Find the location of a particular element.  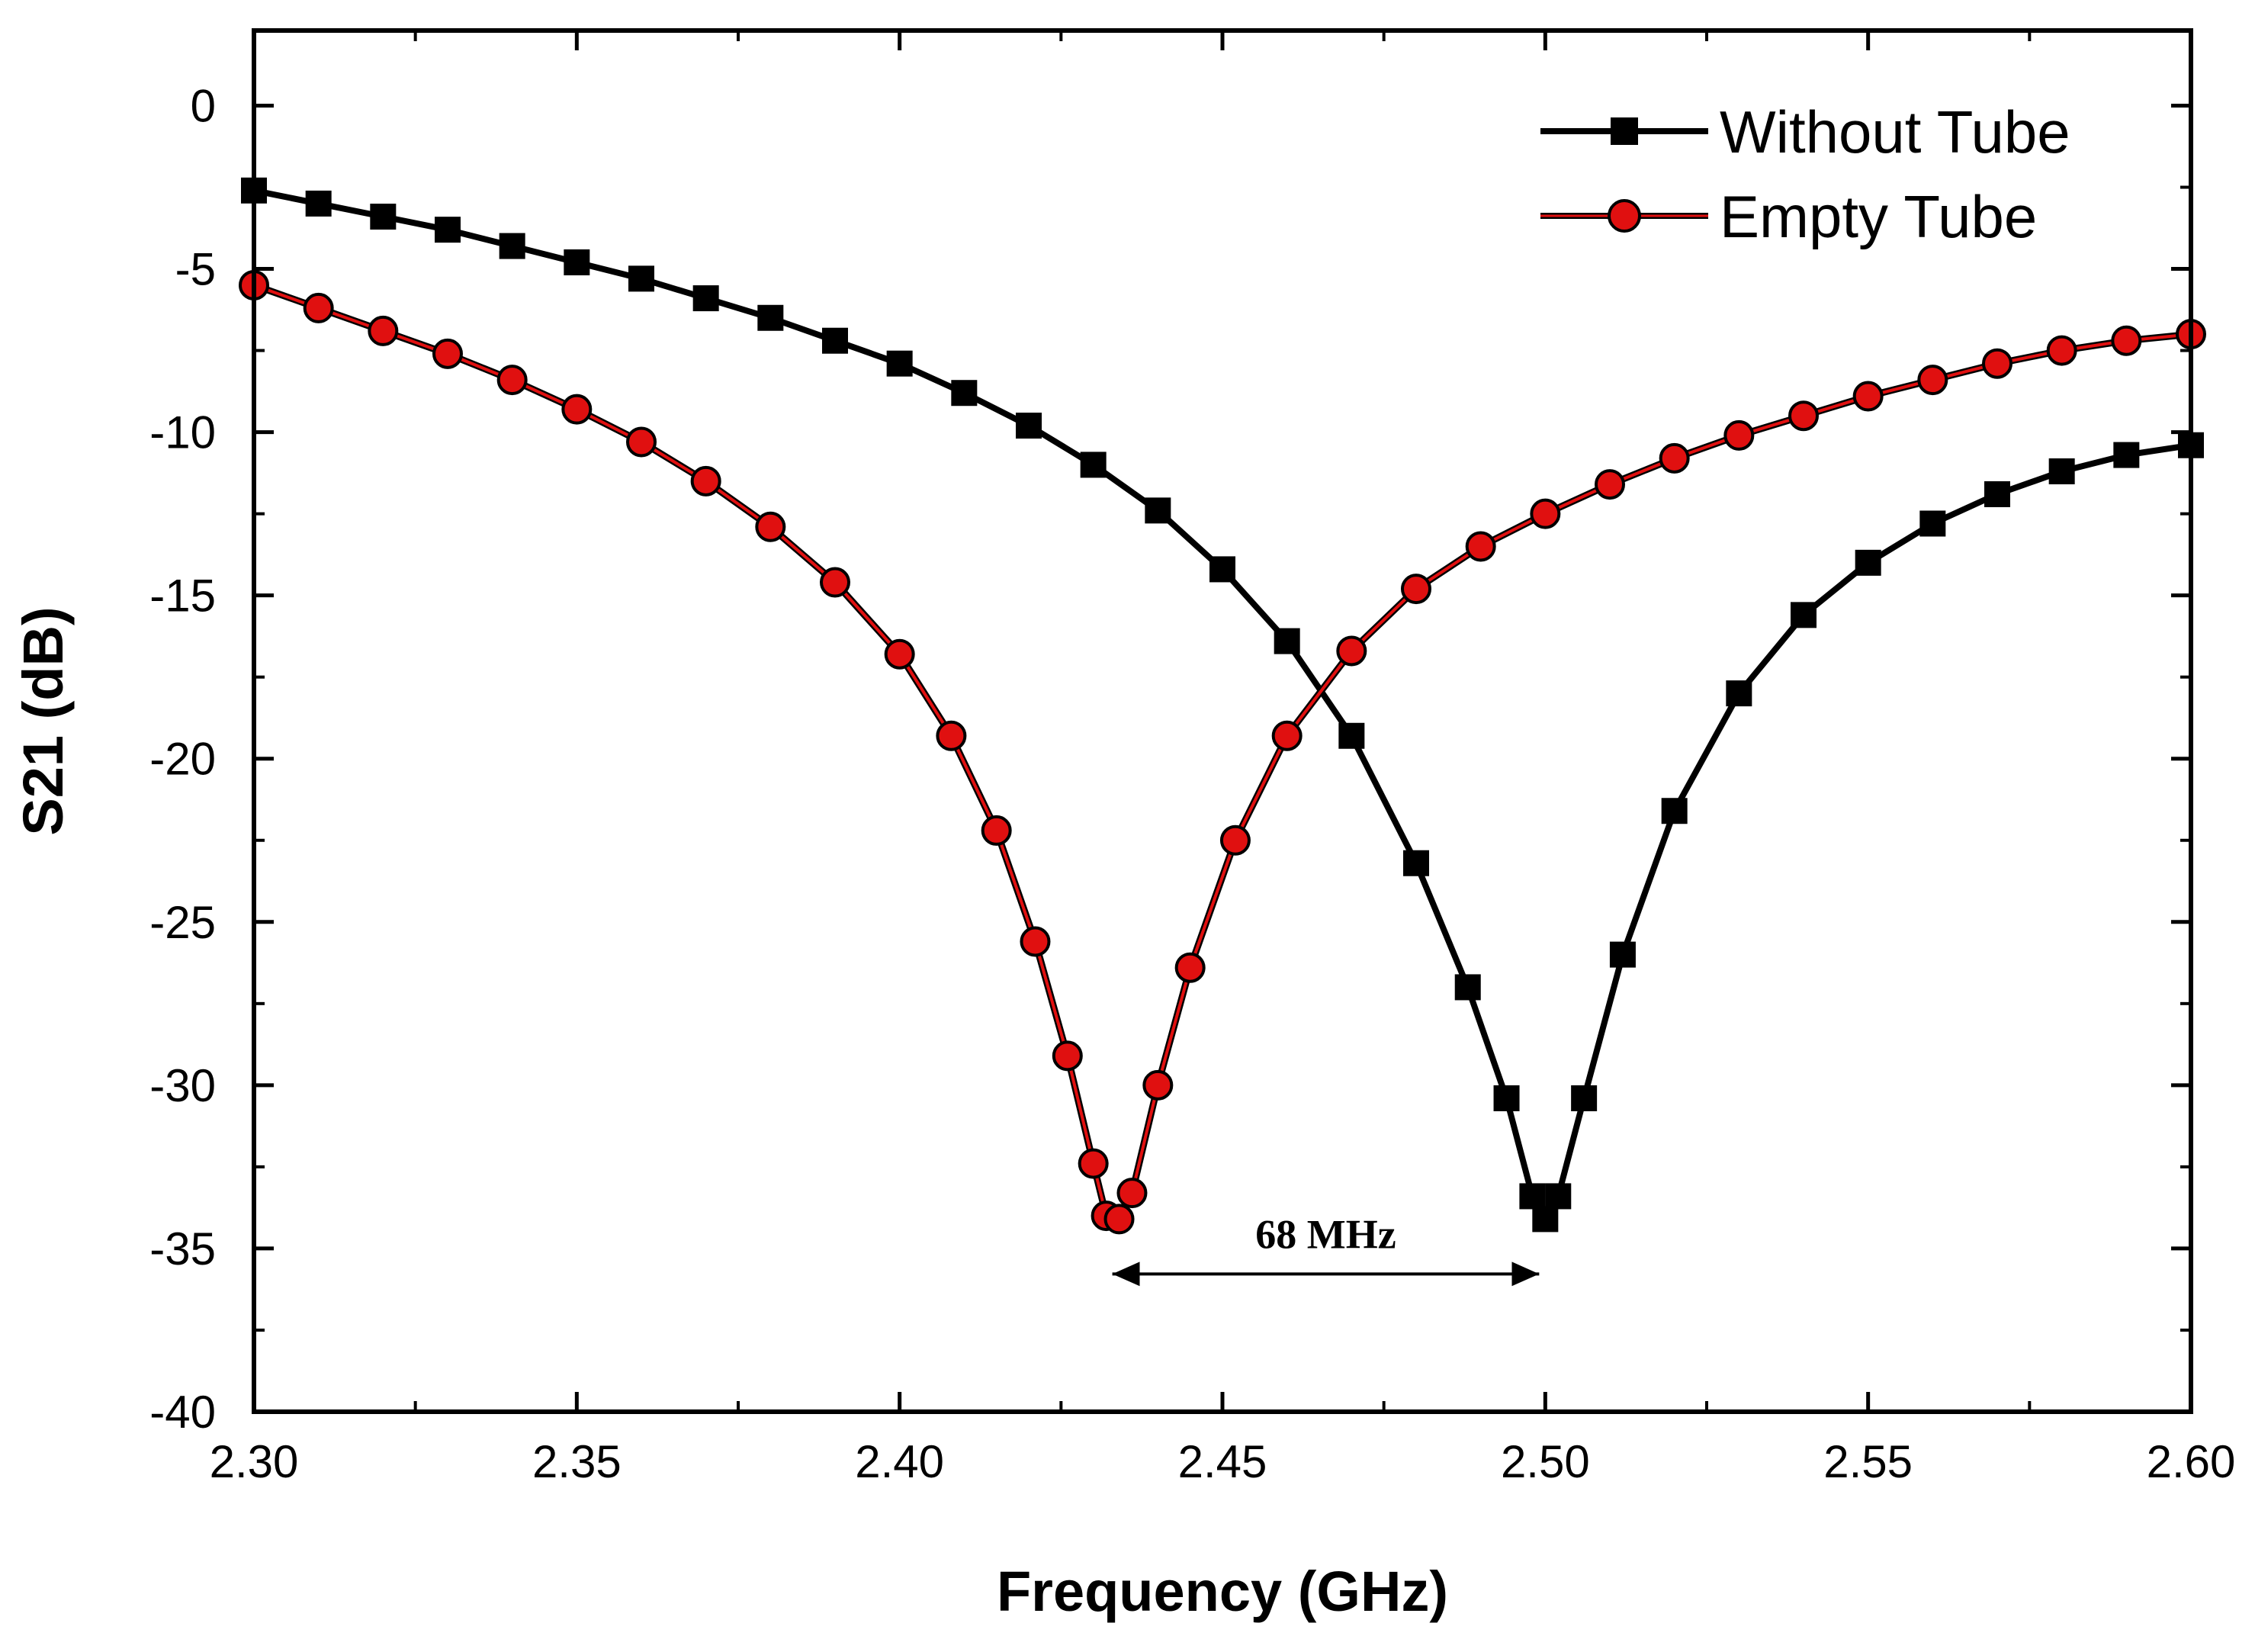

legend: Without Tube Empty Tube is located at coordinates (1805, 174).